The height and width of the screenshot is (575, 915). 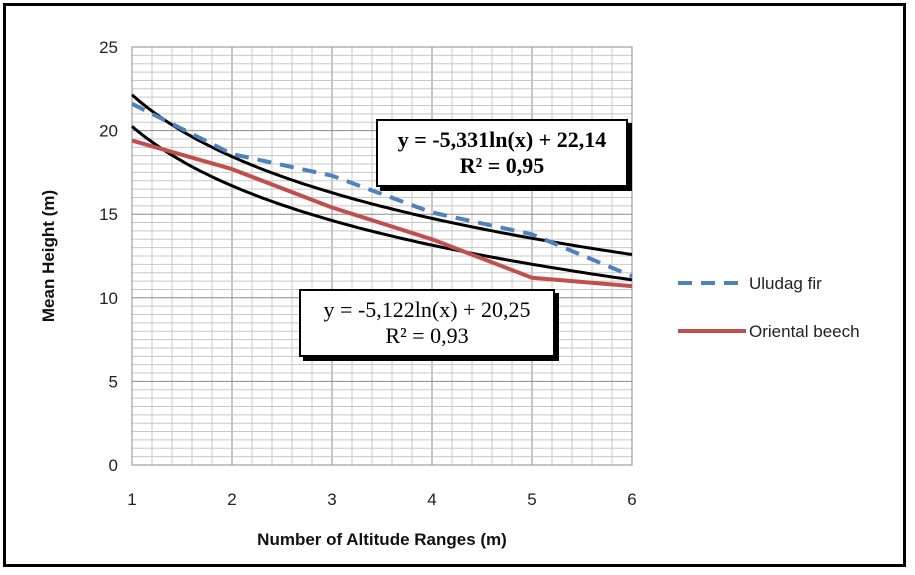 I want to click on beech-equation: y = -5,122ln(x) + 20,25, so click(x=427, y=309).